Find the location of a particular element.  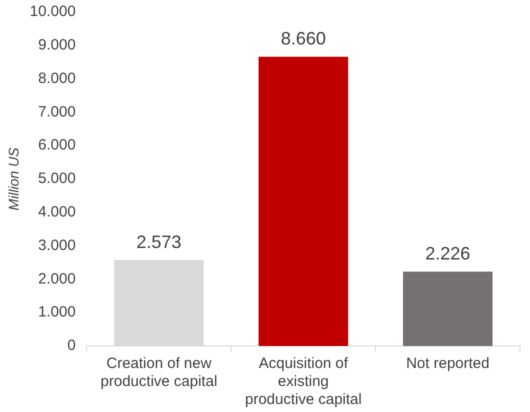

data-label: 8.660 is located at coordinates (303, 38).